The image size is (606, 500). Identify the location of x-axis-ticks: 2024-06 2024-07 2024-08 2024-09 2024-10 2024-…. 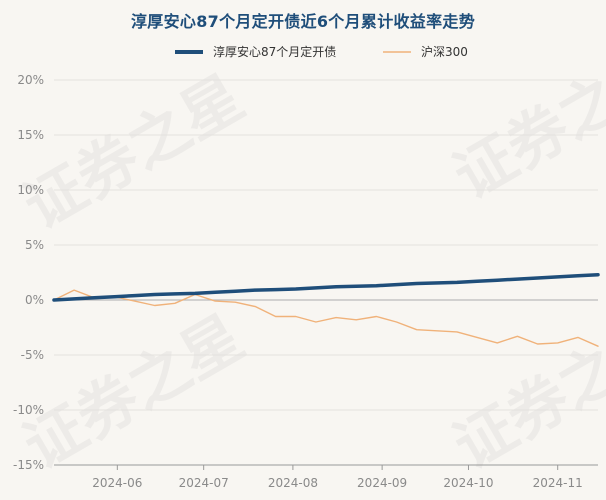
(326, 477).